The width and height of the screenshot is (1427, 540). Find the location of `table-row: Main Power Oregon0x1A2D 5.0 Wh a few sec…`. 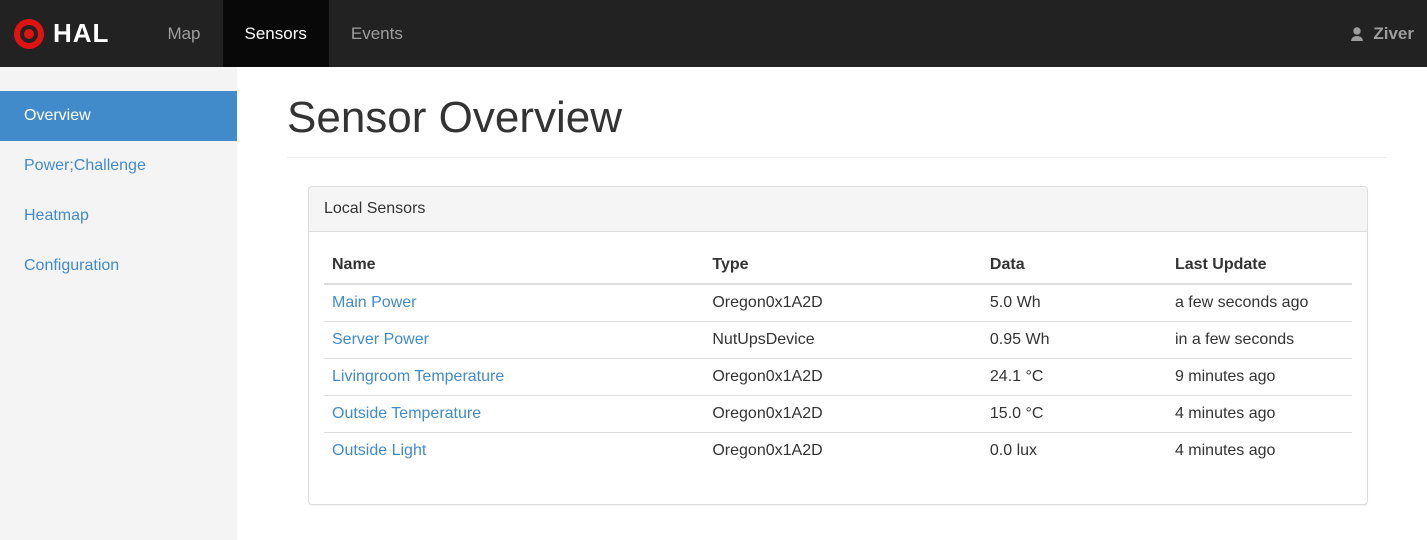

table-row: Main Power Oregon0x1A2D 5.0 Wh a few sec… is located at coordinates (838, 302).